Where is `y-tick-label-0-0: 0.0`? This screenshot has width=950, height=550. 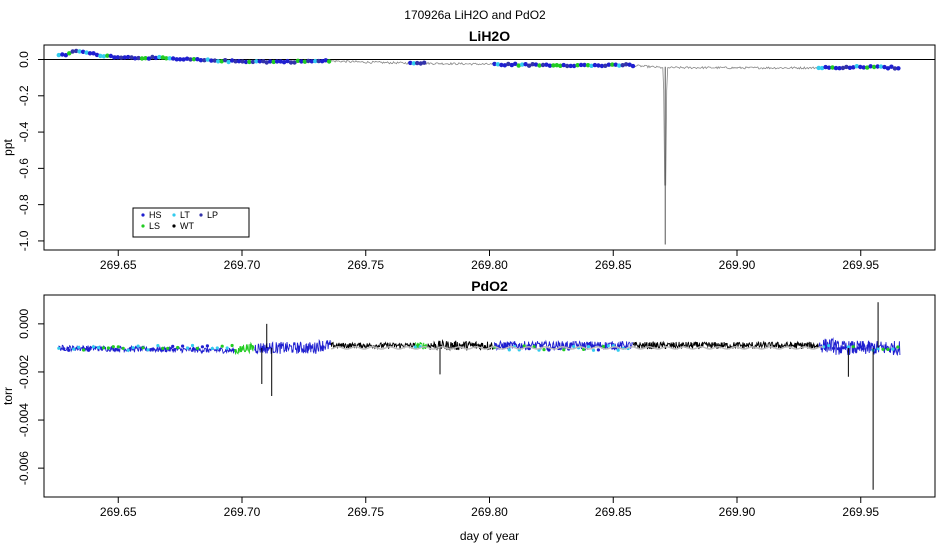 y-tick-label-0-0: 0.0 is located at coordinates (24, 59).